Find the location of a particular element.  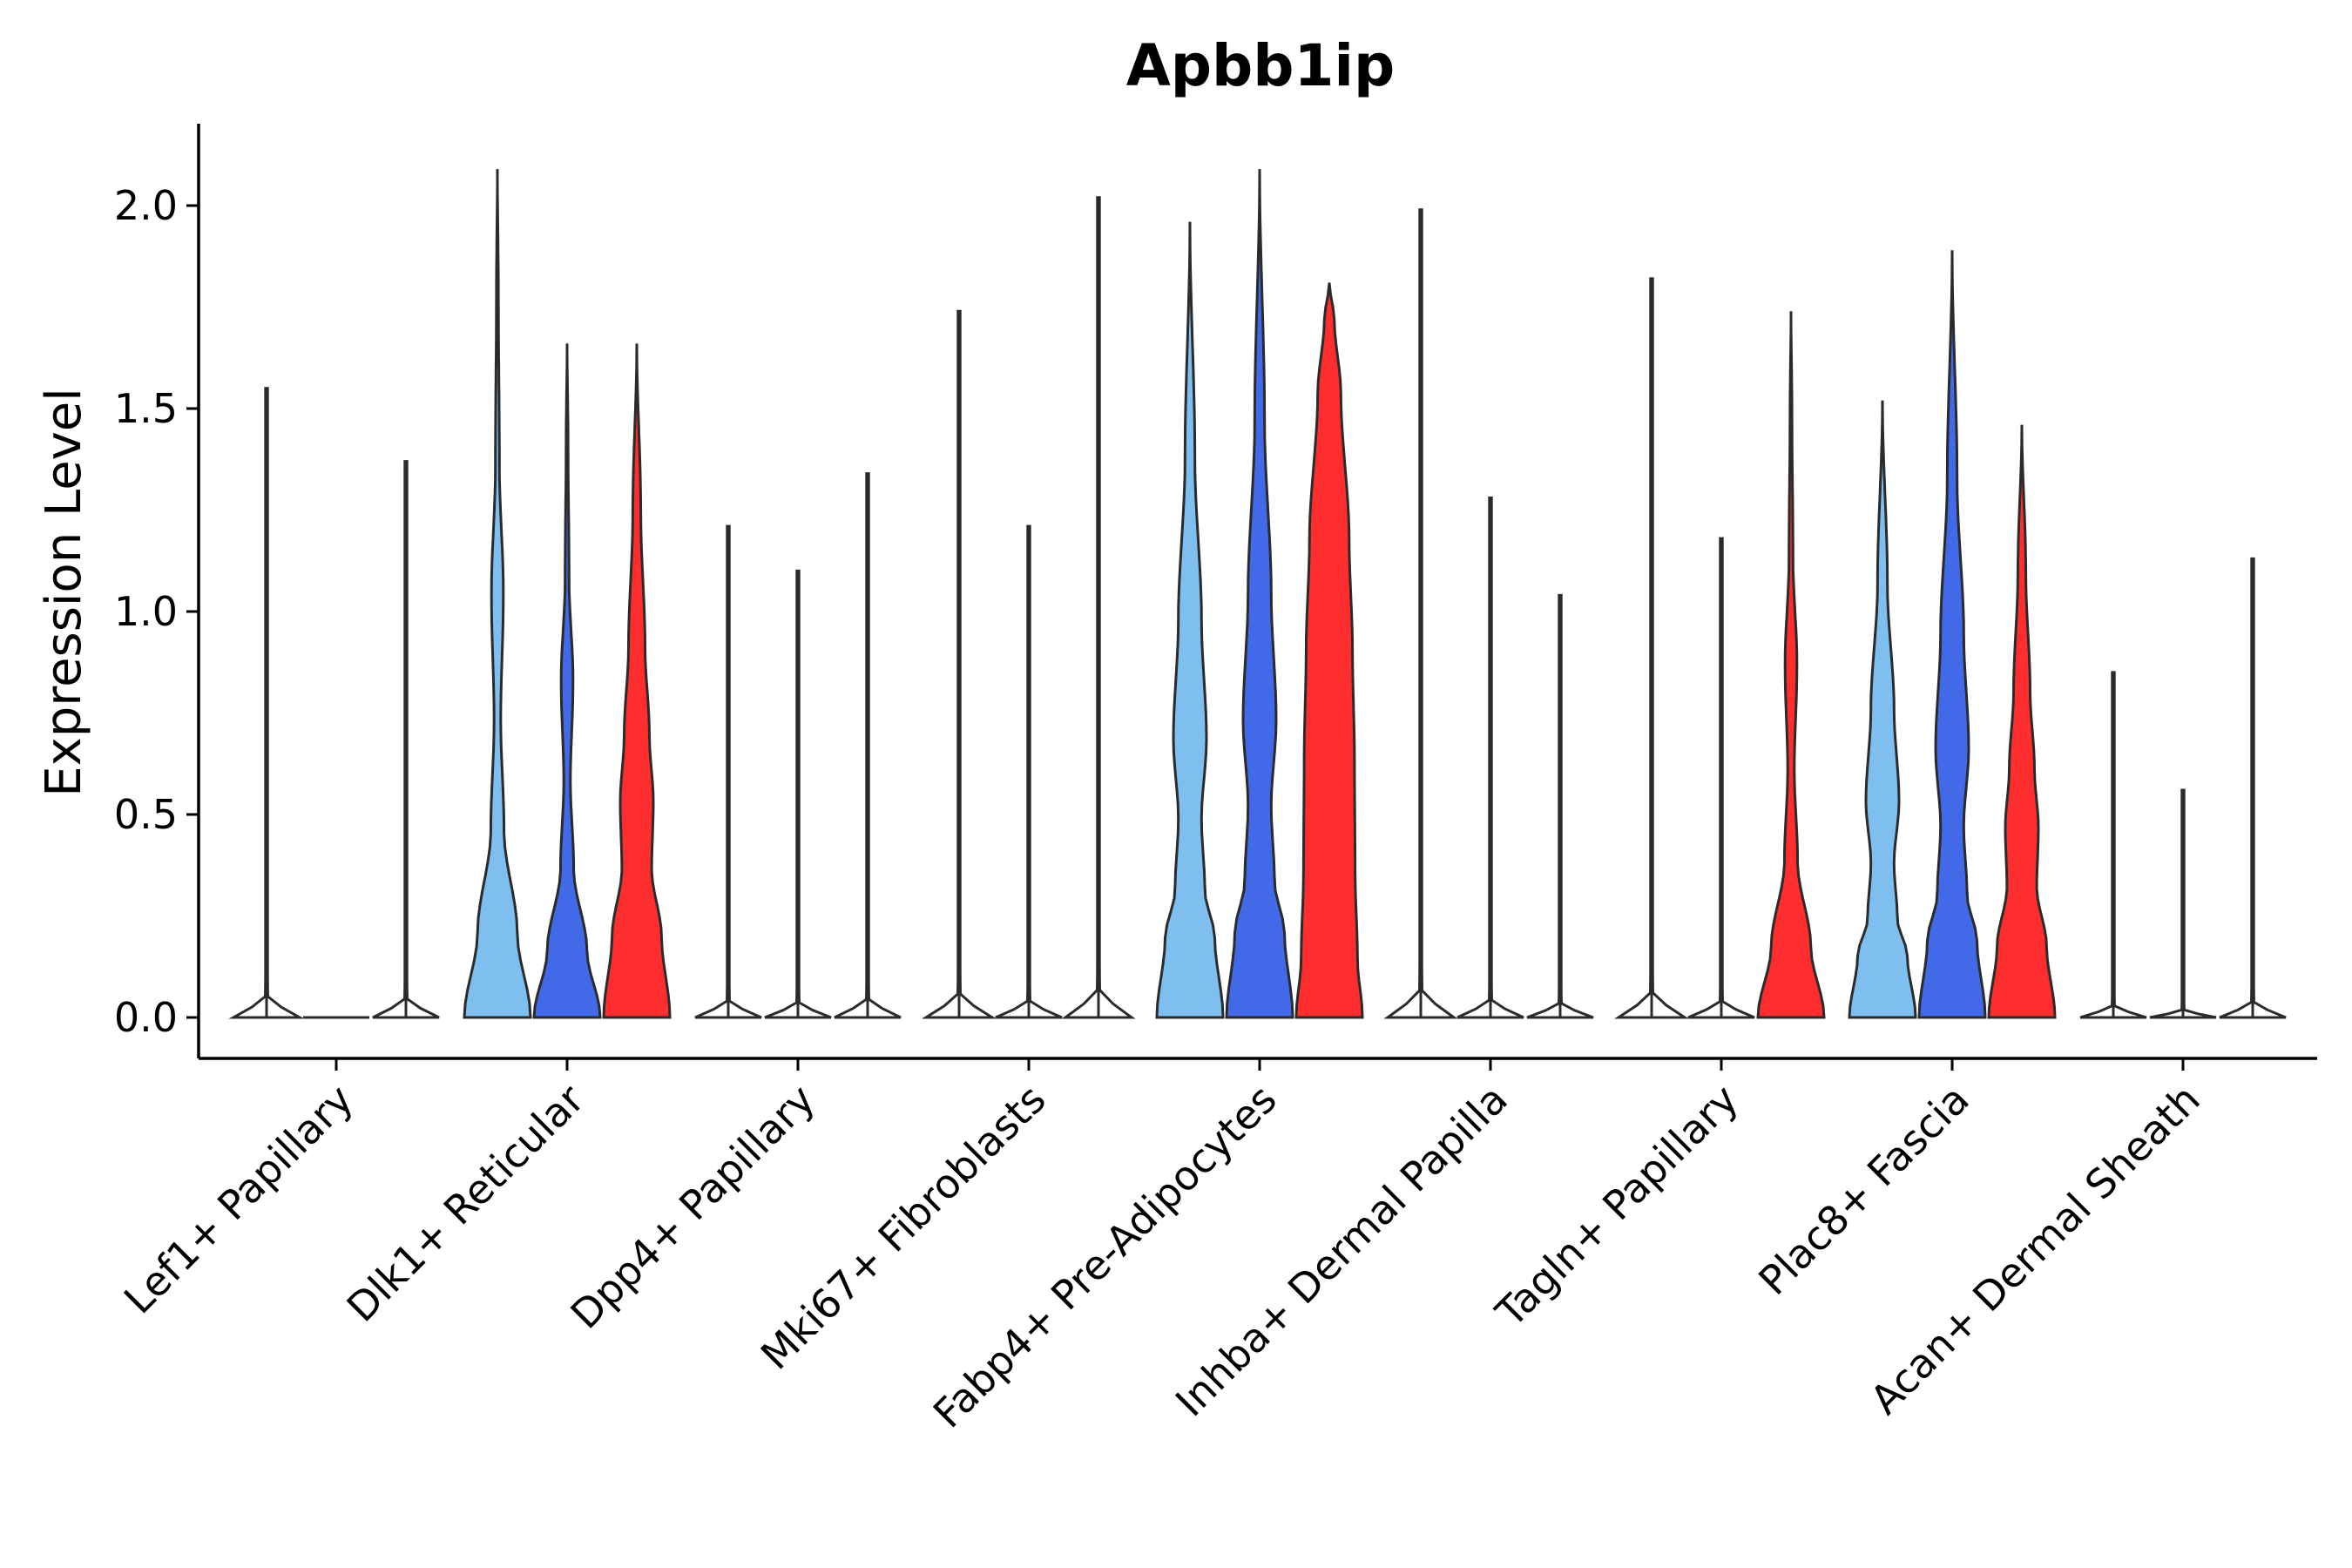

y-axis-label: Expression Level is located at coordinates (64, 592).